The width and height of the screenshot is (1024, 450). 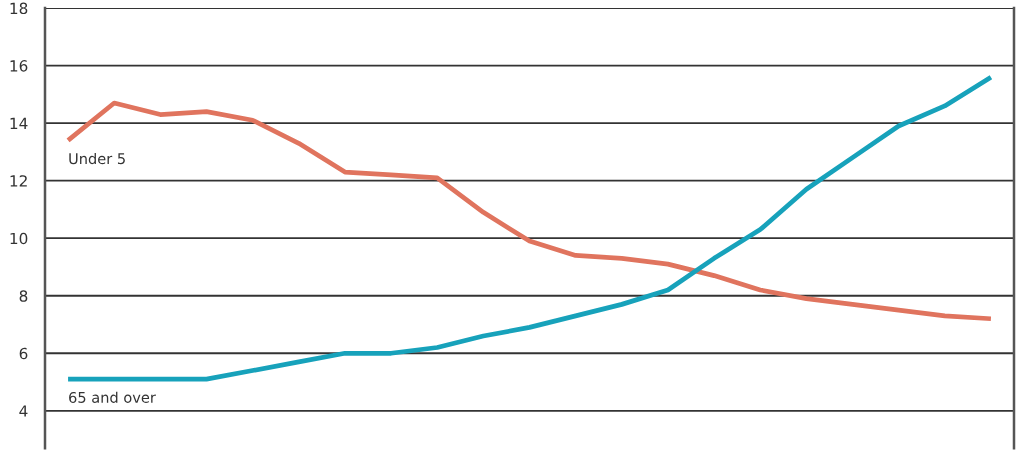 What do you see at coordinates (97, 158) in the screenshot?
I see `series-label: Under 5` at bounding box center [97, 158].